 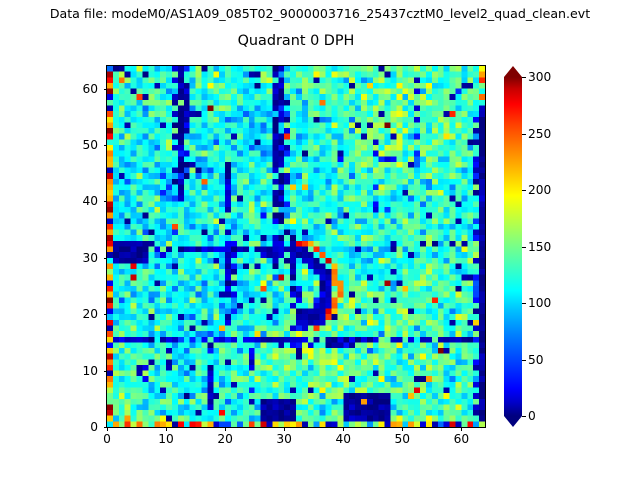 I want to click on y-tick-label: 0, so click(x=94, y=427).